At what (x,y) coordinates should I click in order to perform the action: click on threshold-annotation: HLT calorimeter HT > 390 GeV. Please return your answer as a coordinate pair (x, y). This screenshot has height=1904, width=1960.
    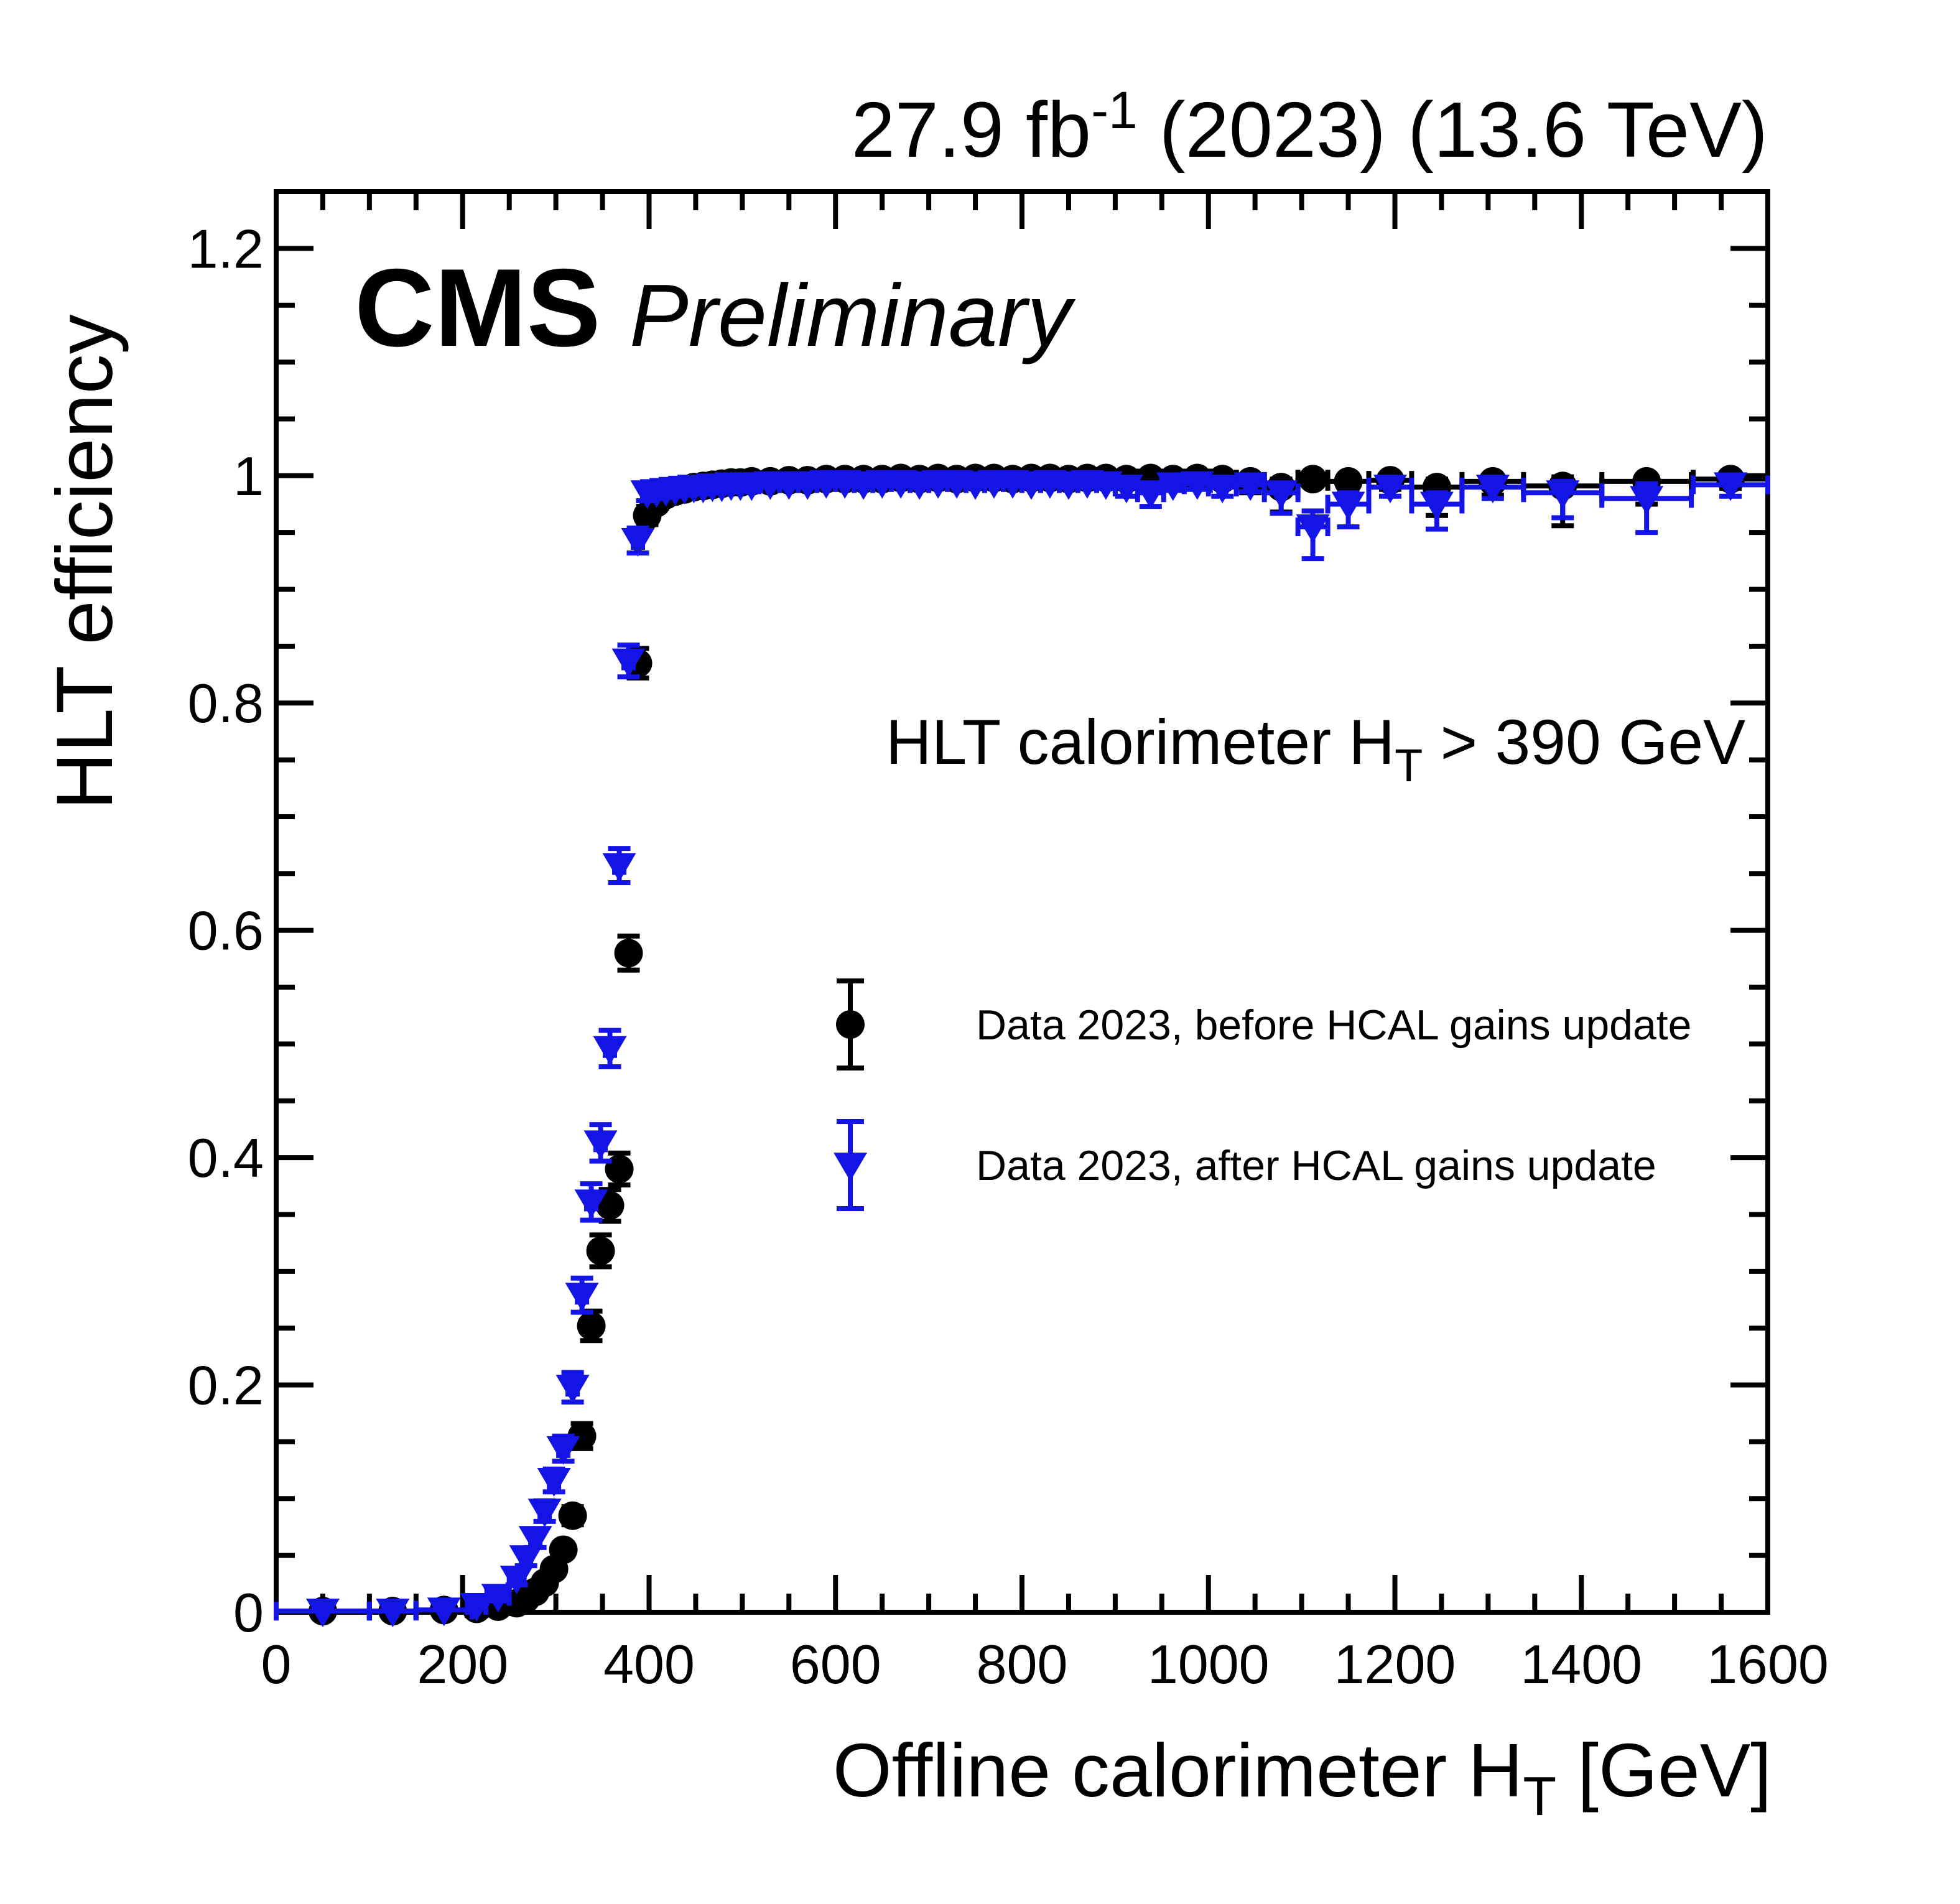
    Looking at the image, I should click on (1315, 749).